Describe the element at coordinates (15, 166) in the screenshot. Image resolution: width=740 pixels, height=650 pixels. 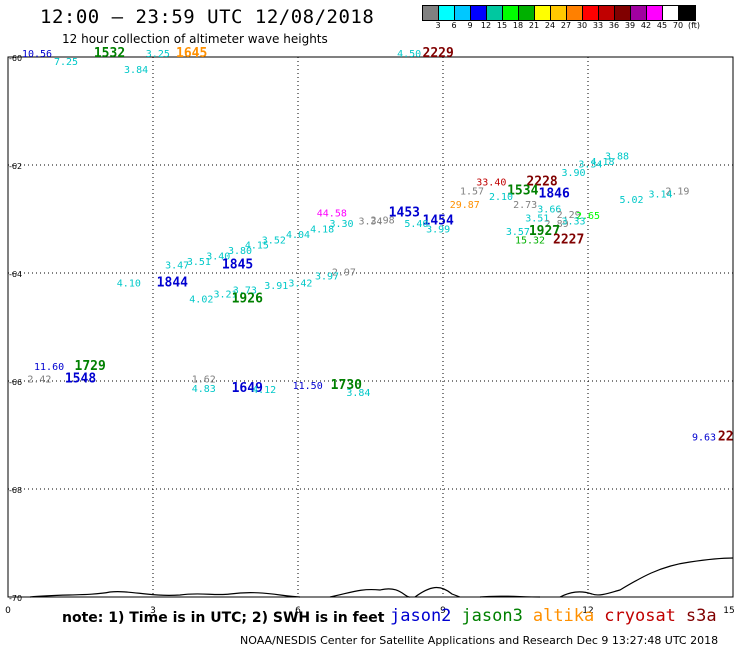
I see `latitude-label: -62` at that location.